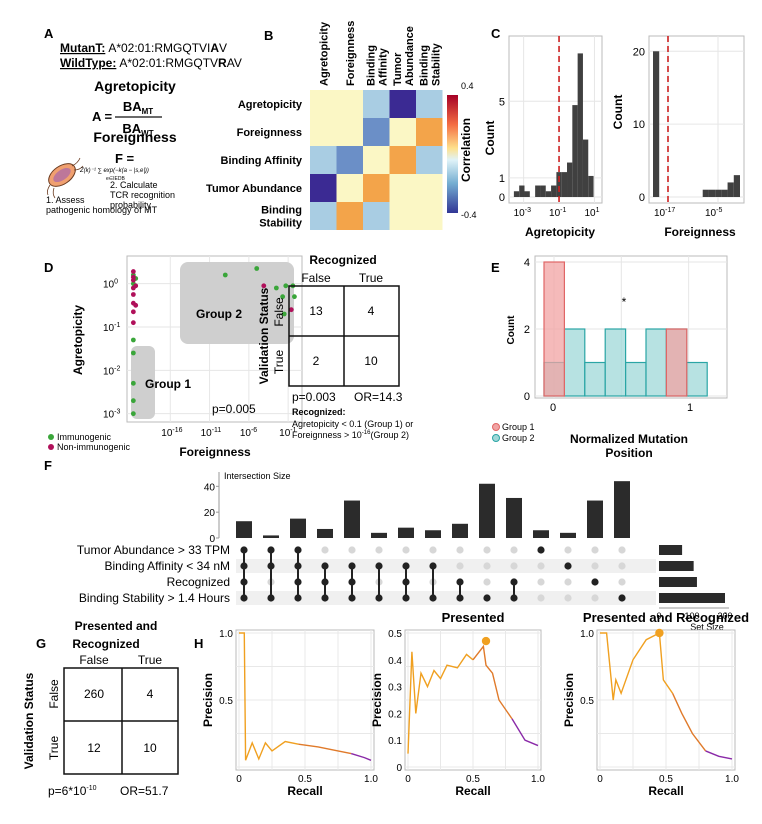 The height and width of the screenshot is (824, 762). I want to click on pr-y-tick: 0.1, so click(395, 741).